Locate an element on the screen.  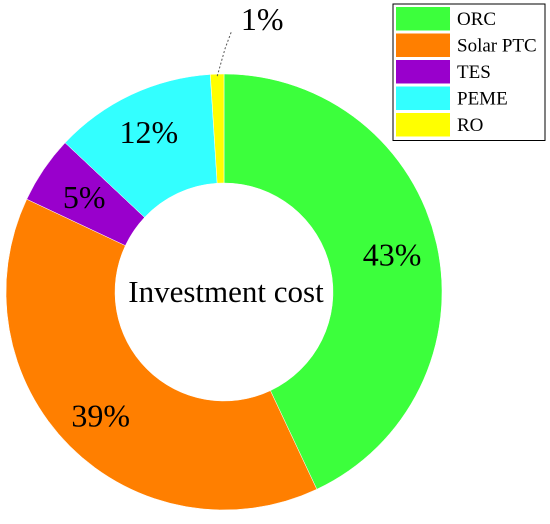
legend-label-solar-ptc: Solar PTC is located at coordinates (497, 46).